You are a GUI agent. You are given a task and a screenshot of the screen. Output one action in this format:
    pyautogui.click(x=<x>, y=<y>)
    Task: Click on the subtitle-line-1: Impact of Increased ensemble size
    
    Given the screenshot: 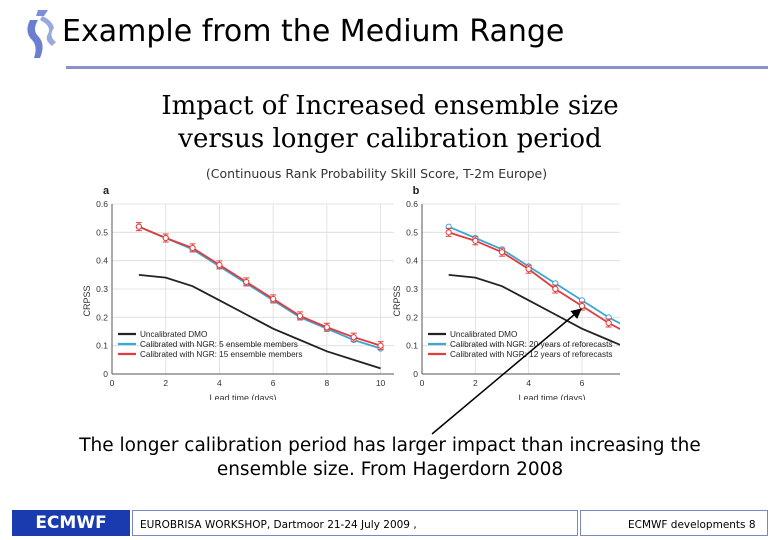 What is the action you would take?
    pyautogui.click(x=390, y=106)
    